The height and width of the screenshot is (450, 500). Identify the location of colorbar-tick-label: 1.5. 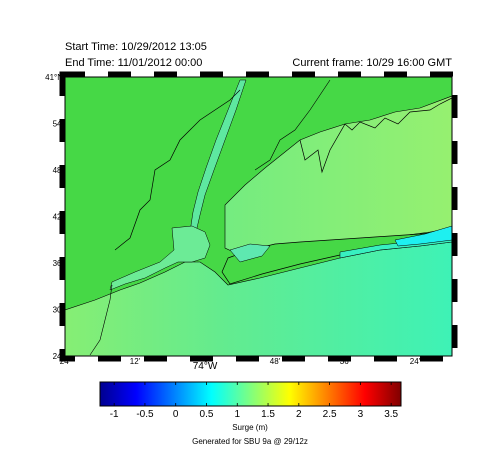
(268, 414).